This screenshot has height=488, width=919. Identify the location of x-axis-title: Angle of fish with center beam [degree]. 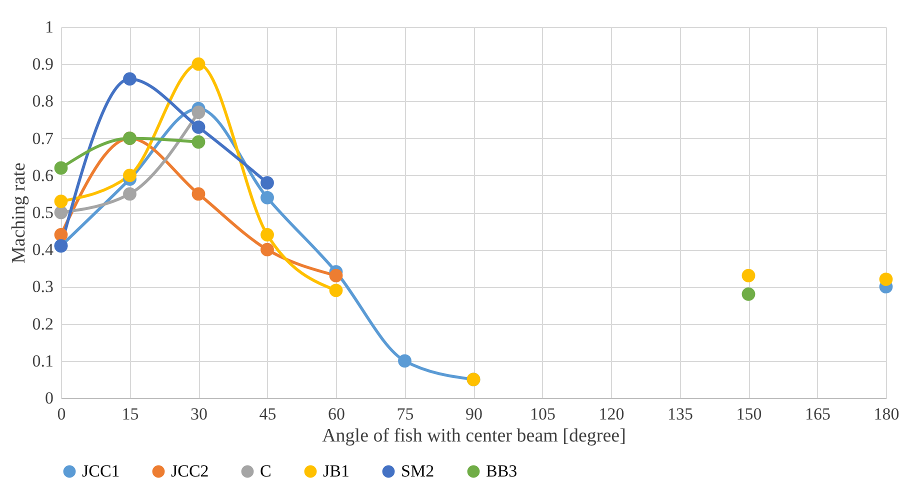
(474, 436).